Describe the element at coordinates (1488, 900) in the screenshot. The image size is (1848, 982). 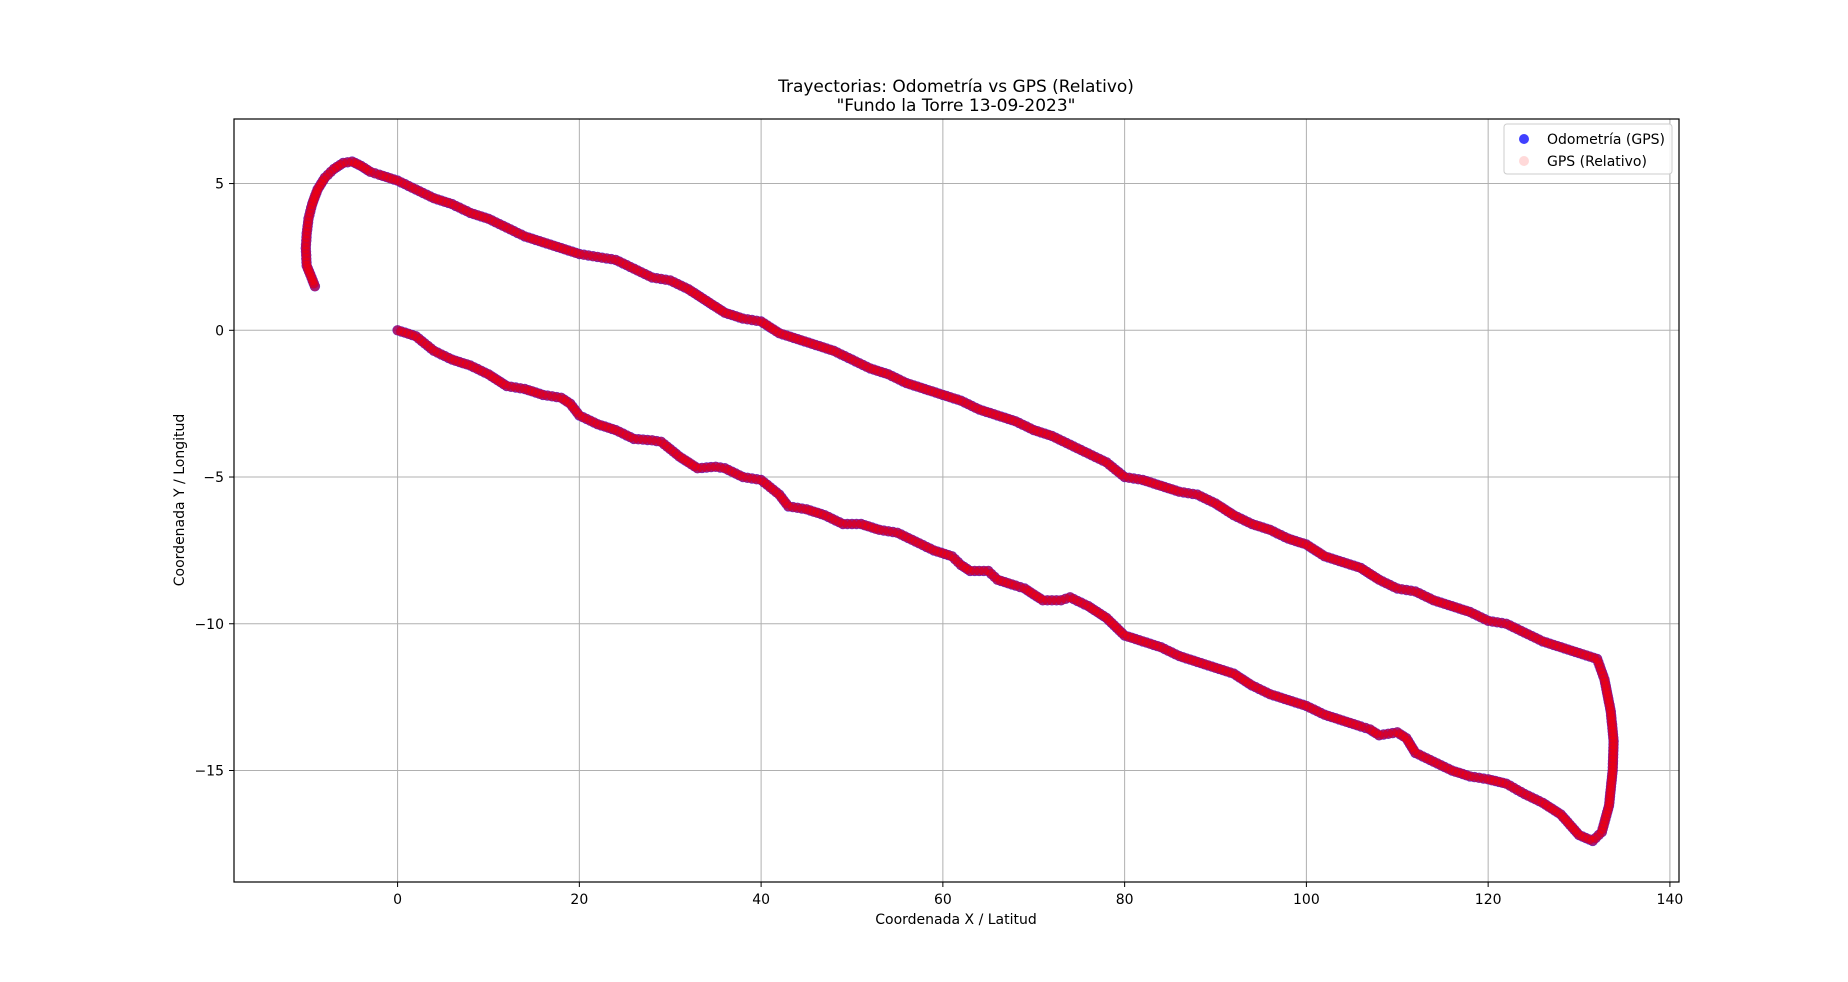
I see `x-tick-label: 120` at that location.